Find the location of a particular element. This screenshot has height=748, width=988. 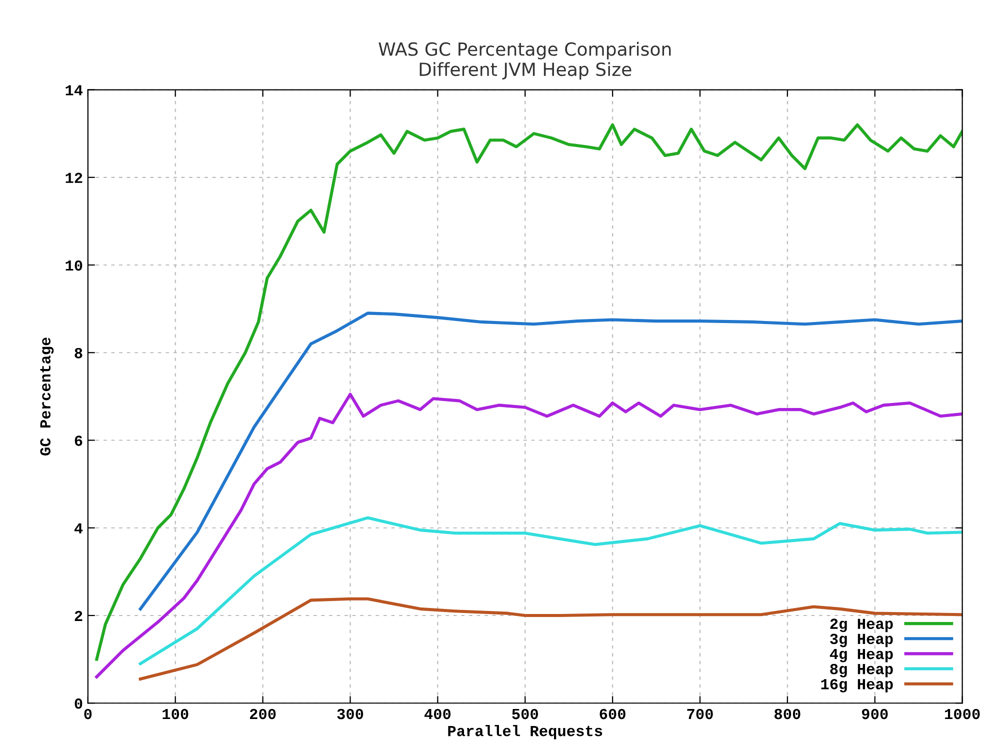

x-tick-label: 400 is located at coordinates (437, 714).